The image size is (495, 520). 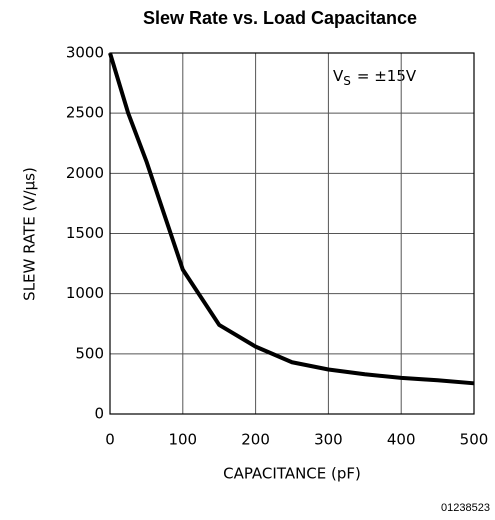 I want to click on annotation-text: V, so click(x=338, y=76).